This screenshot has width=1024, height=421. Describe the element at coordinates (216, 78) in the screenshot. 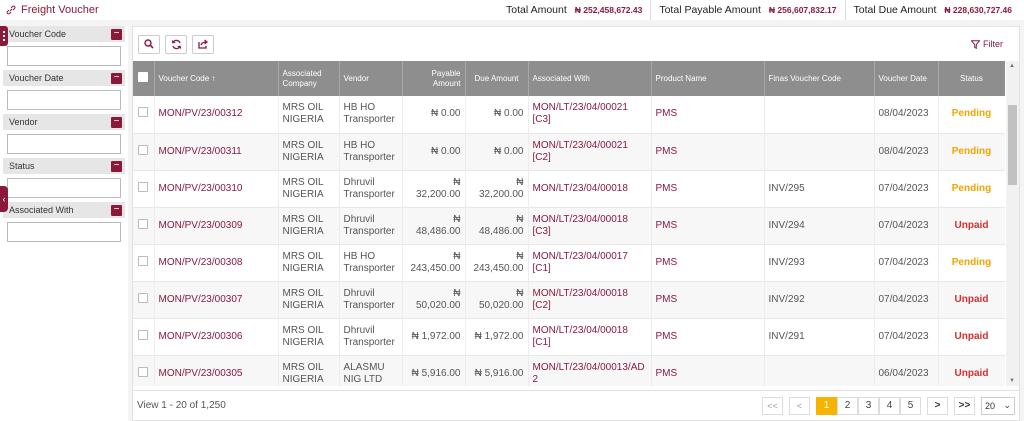

I see `col-voucher-code: Voucher Code ↑` at that location.